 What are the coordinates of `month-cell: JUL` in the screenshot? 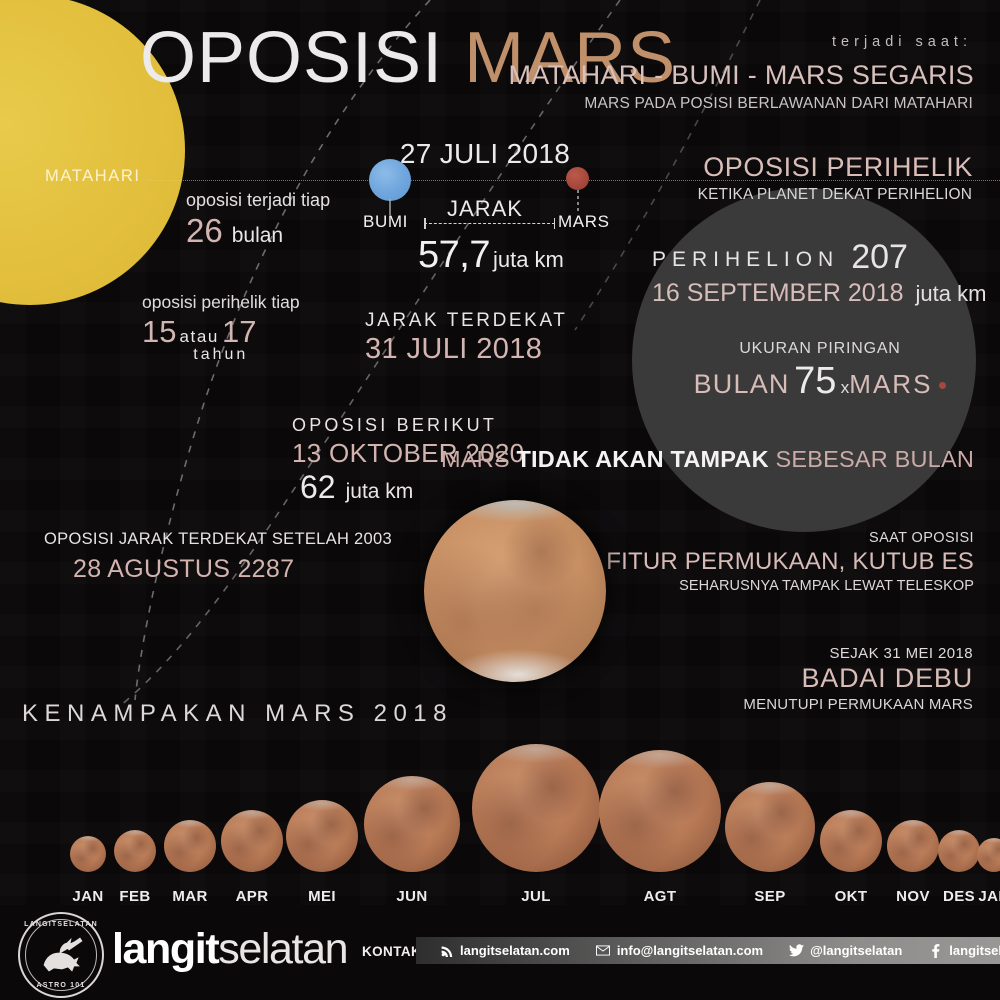 It's located at (536, 824).